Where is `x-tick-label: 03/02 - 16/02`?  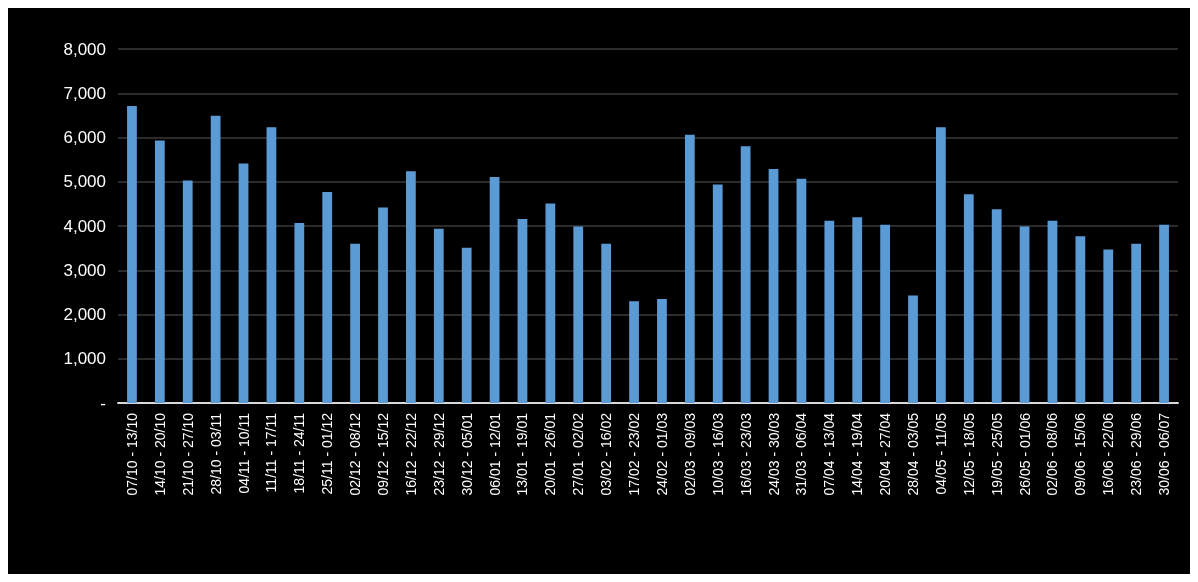
x-tick-label: 03/02 - 16/02 is located at coordinates (606, 454).